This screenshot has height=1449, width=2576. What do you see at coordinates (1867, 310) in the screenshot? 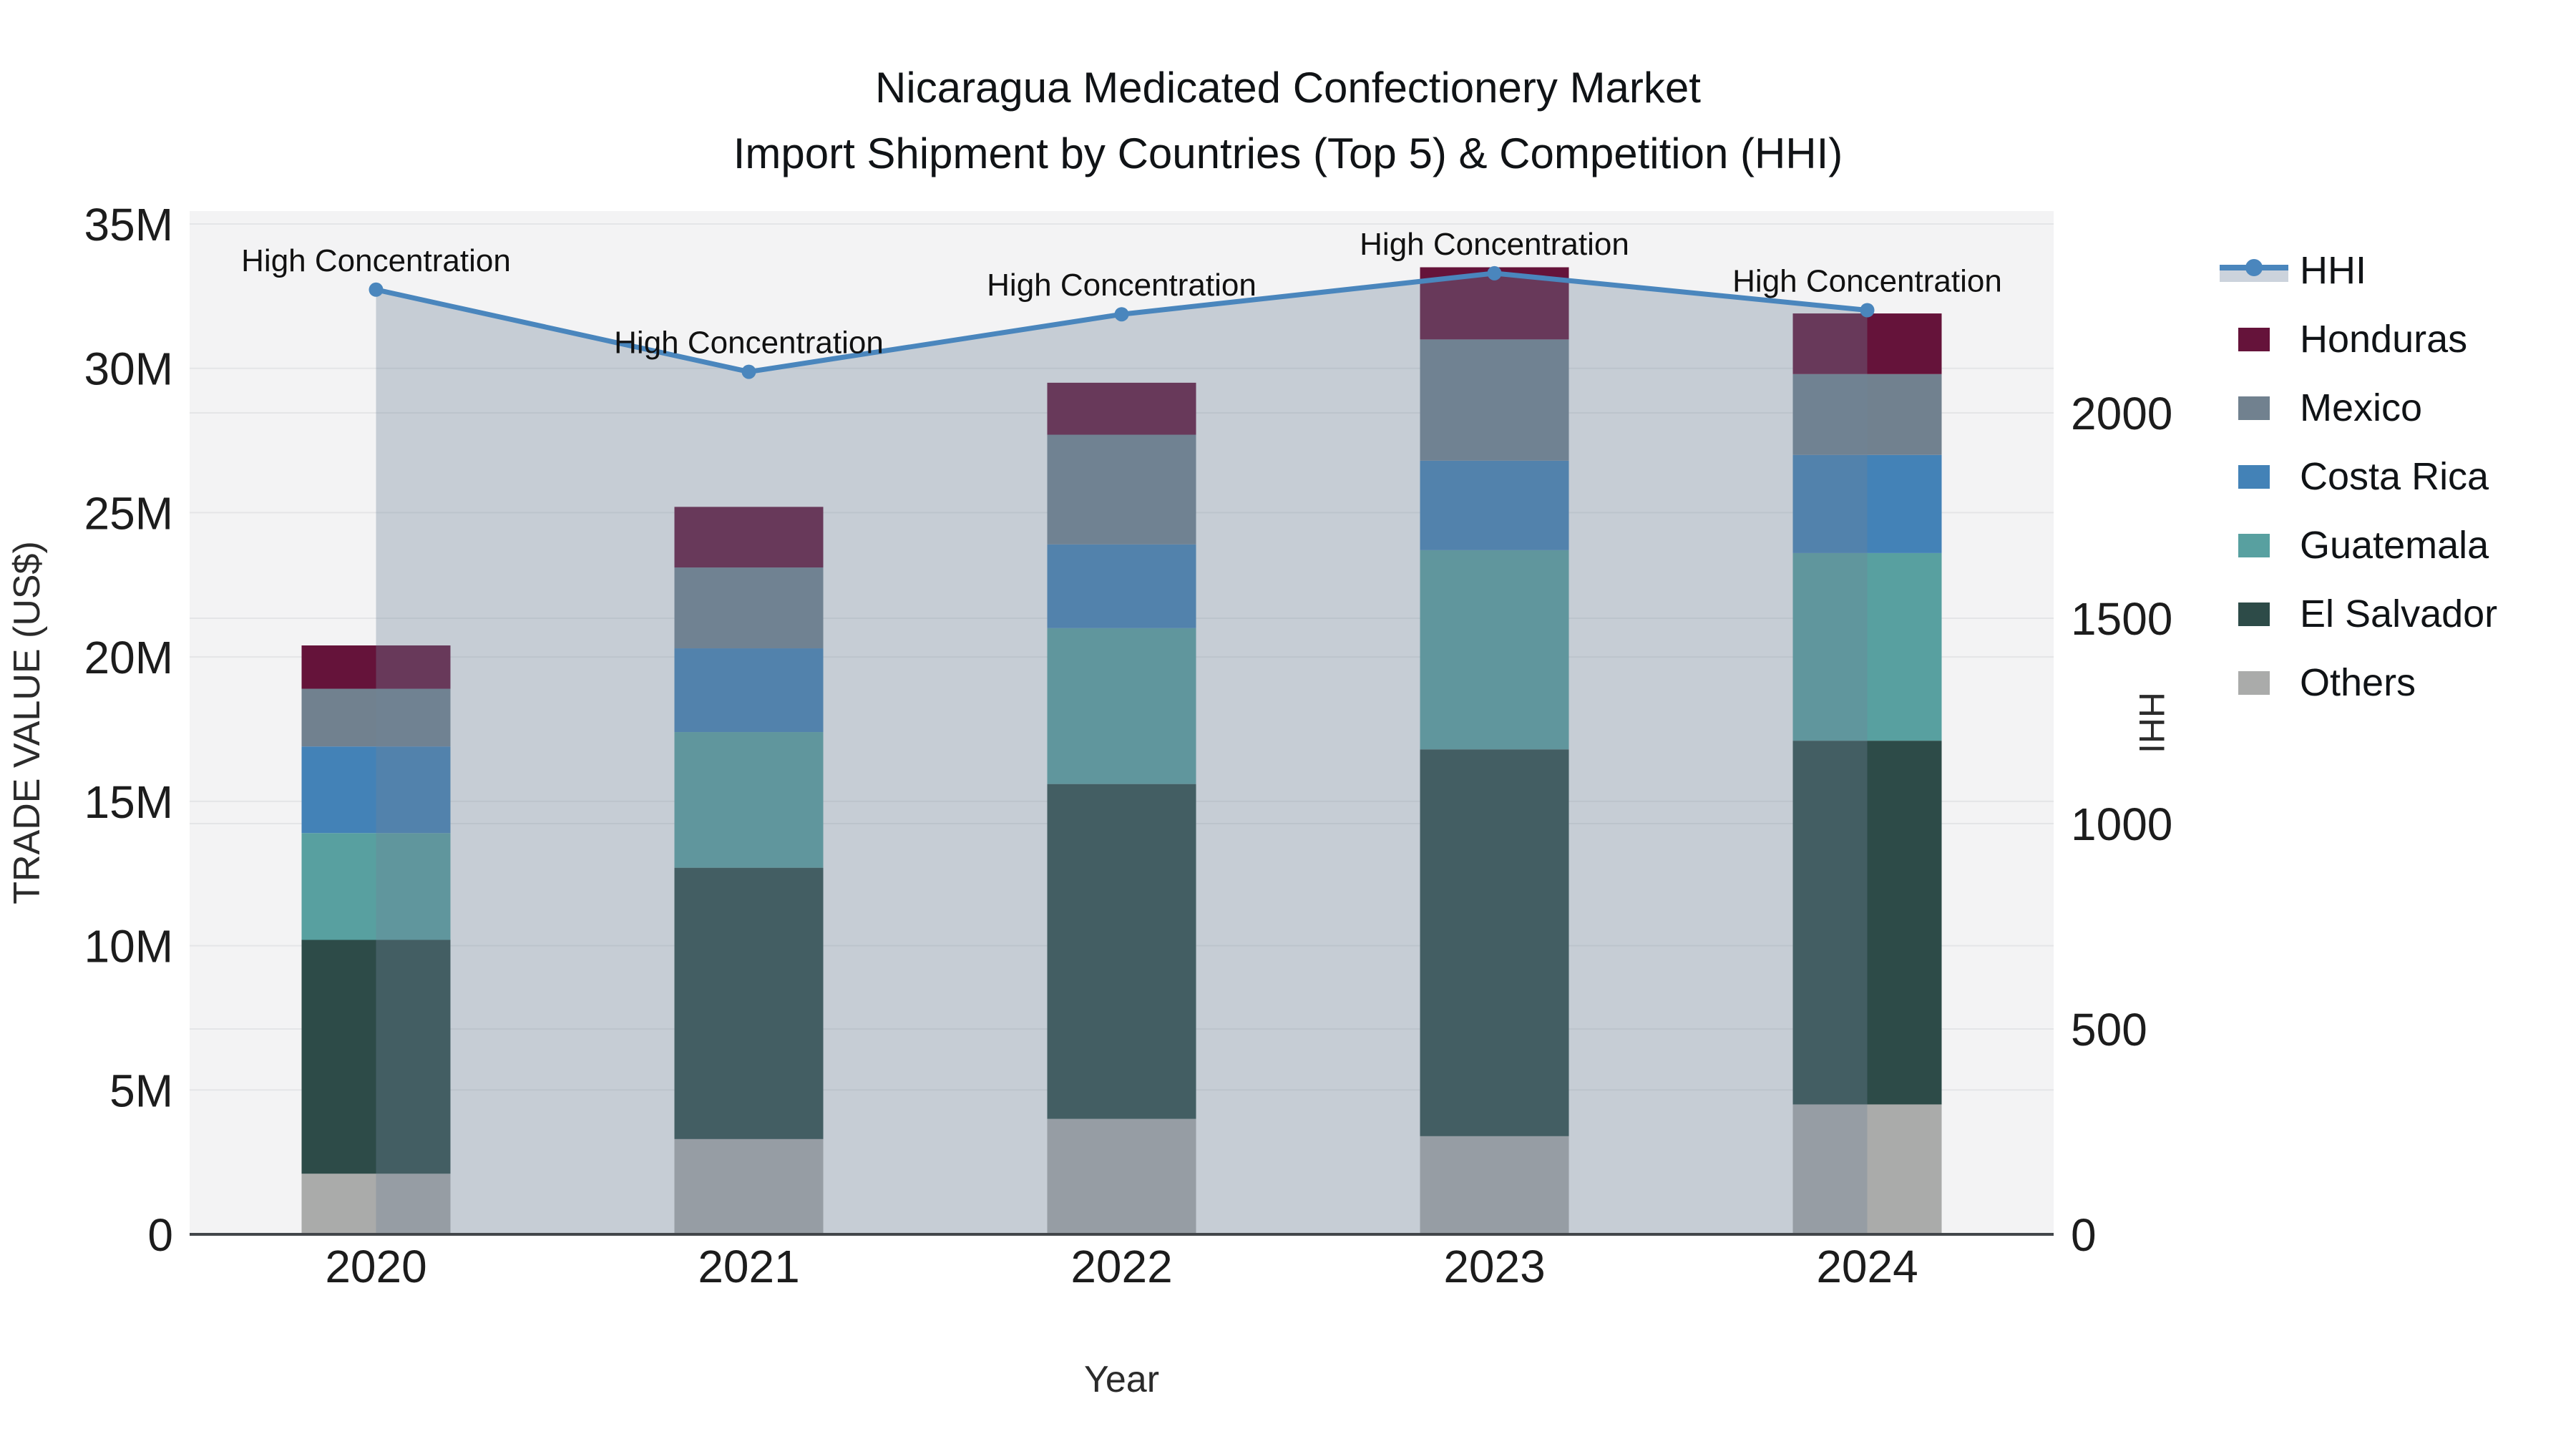
I see `hhi-marker-2024` at bounding box center [1867, 310].